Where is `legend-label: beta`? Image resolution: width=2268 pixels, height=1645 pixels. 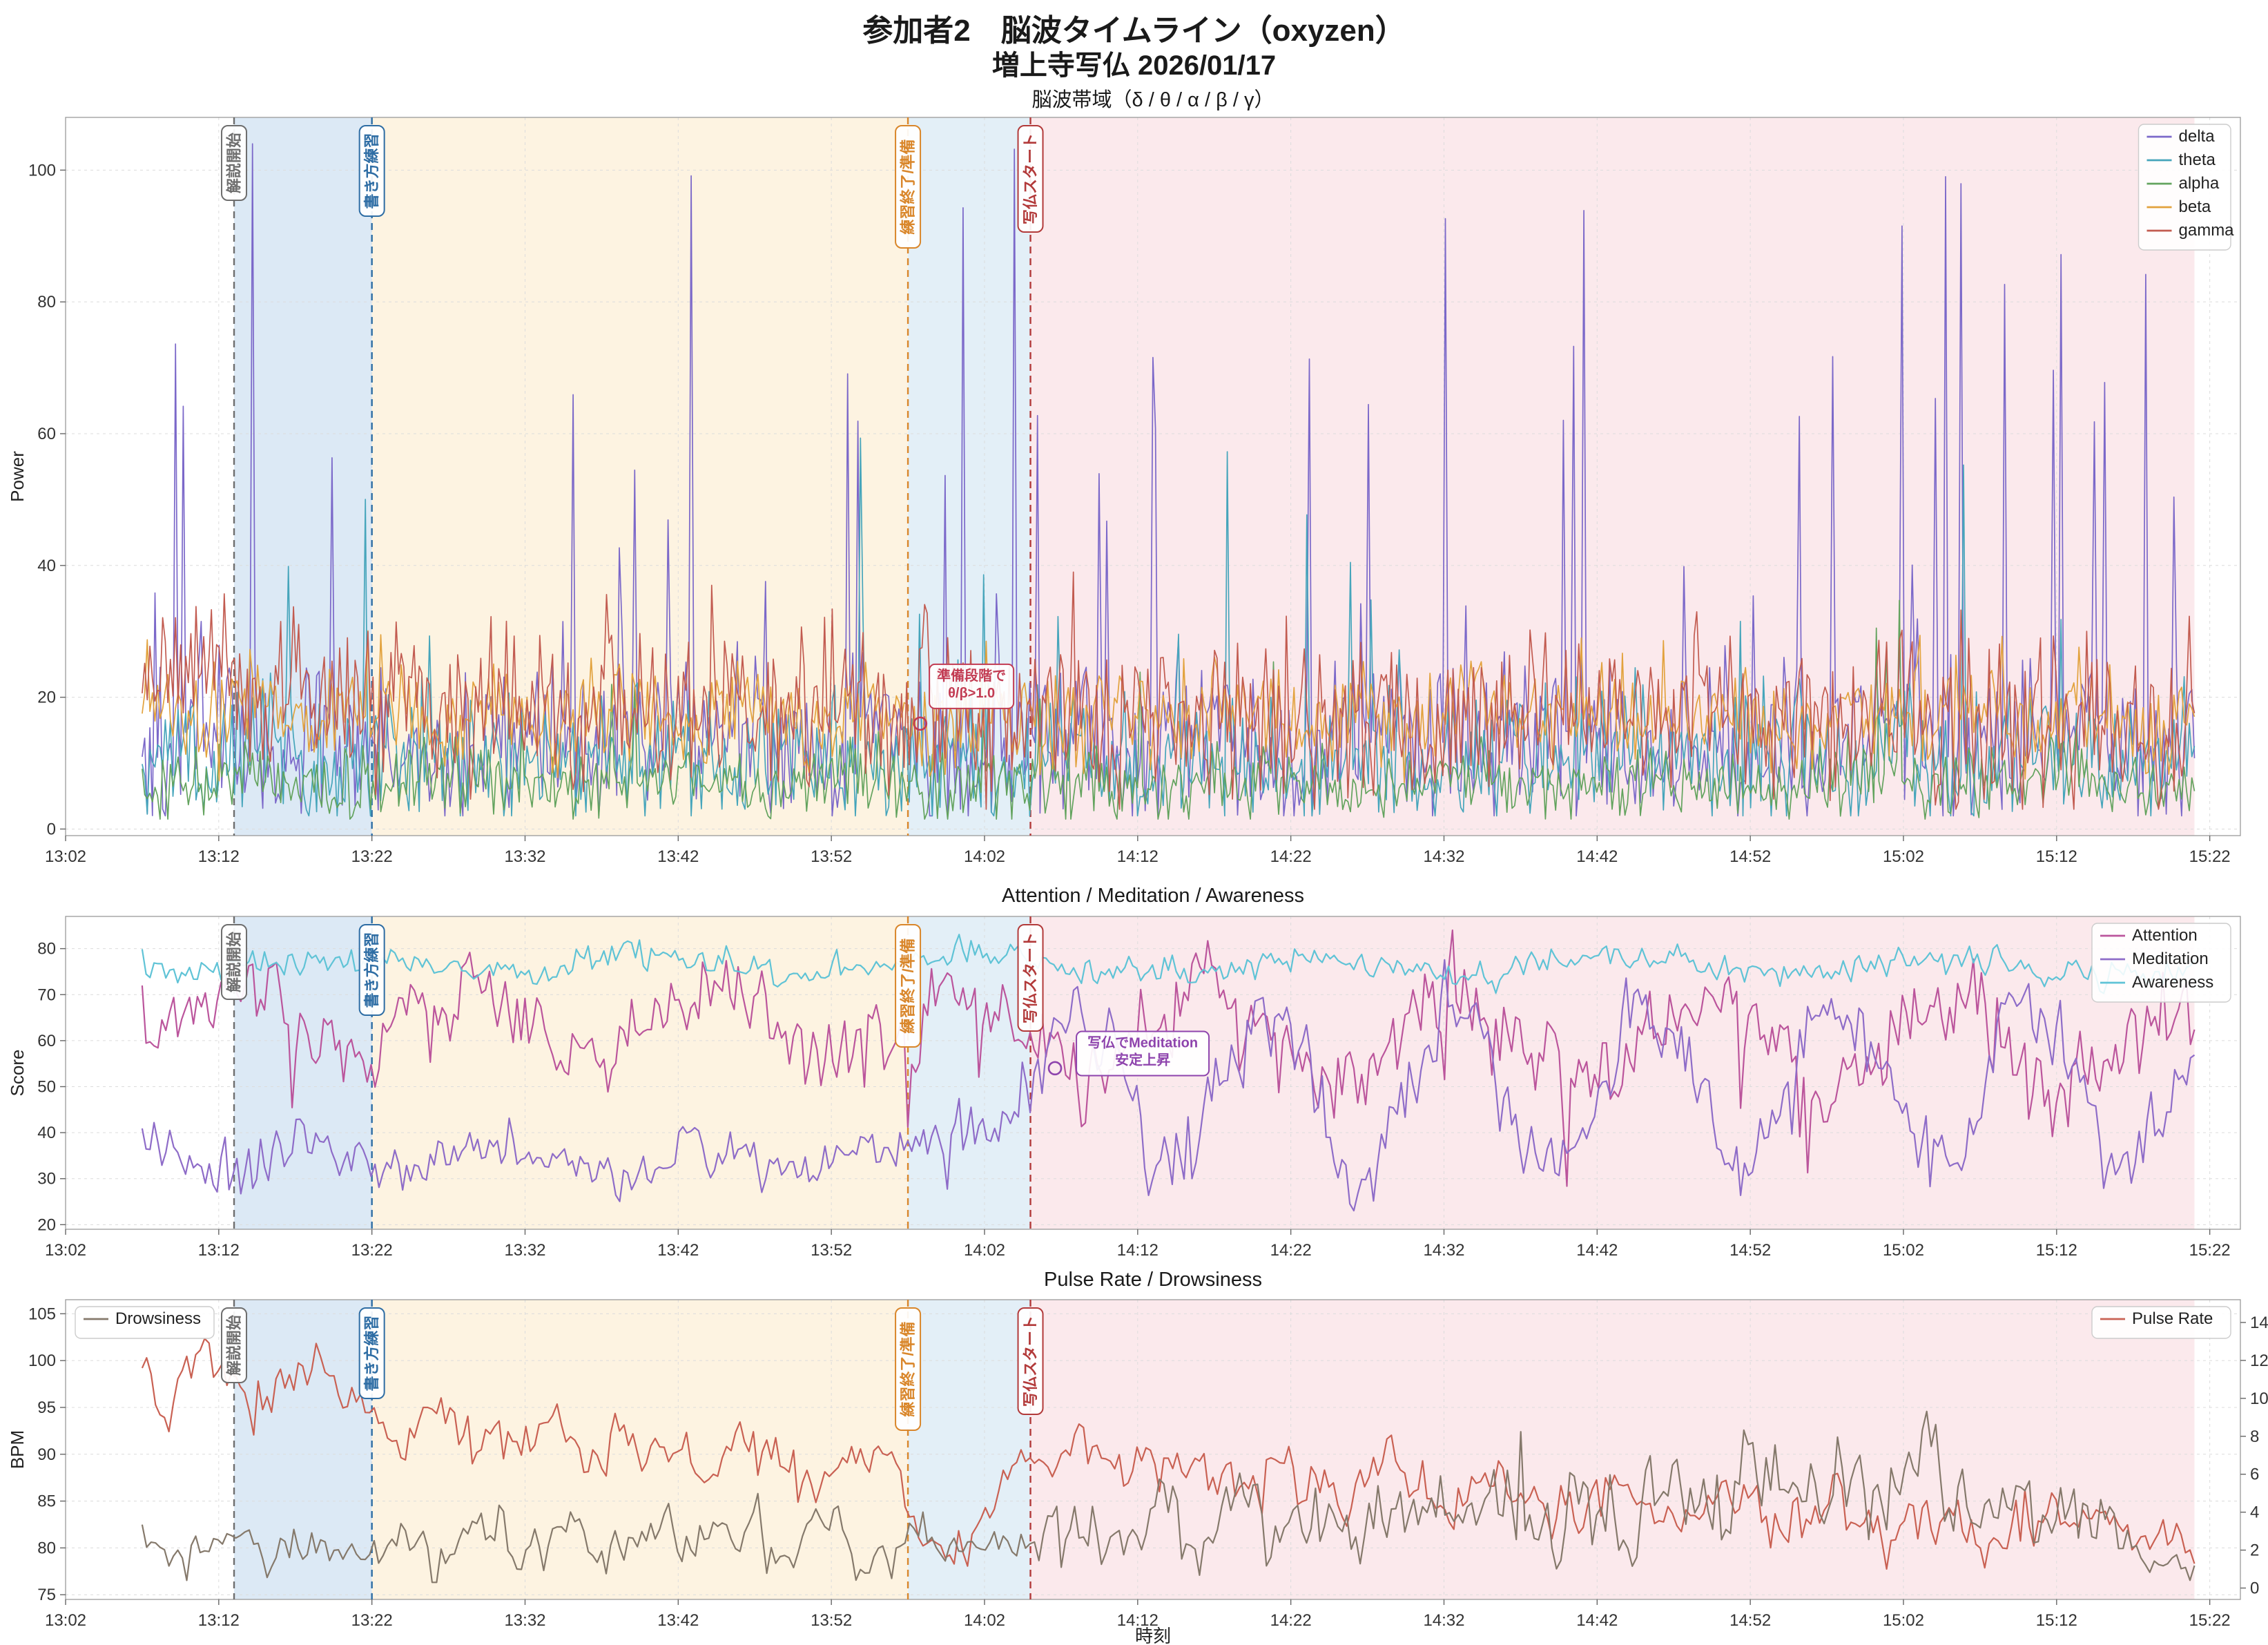 legend-label: beta is located at coordinates (2195, 207).